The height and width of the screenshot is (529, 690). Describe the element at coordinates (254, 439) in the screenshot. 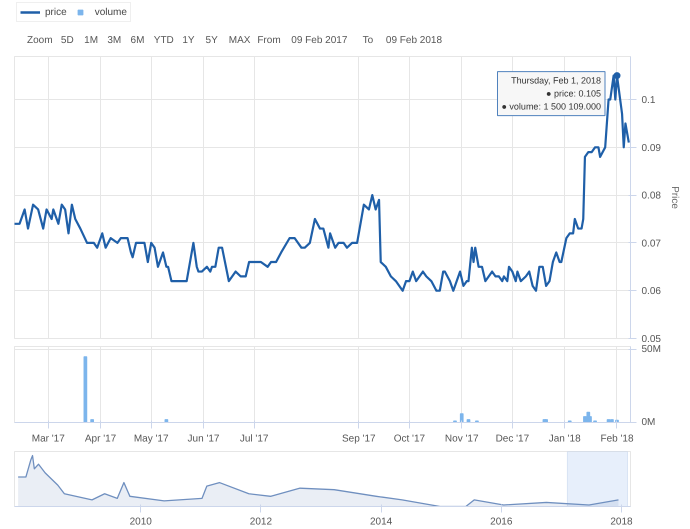

I see `x-tick-label: Jul '17` at that location.